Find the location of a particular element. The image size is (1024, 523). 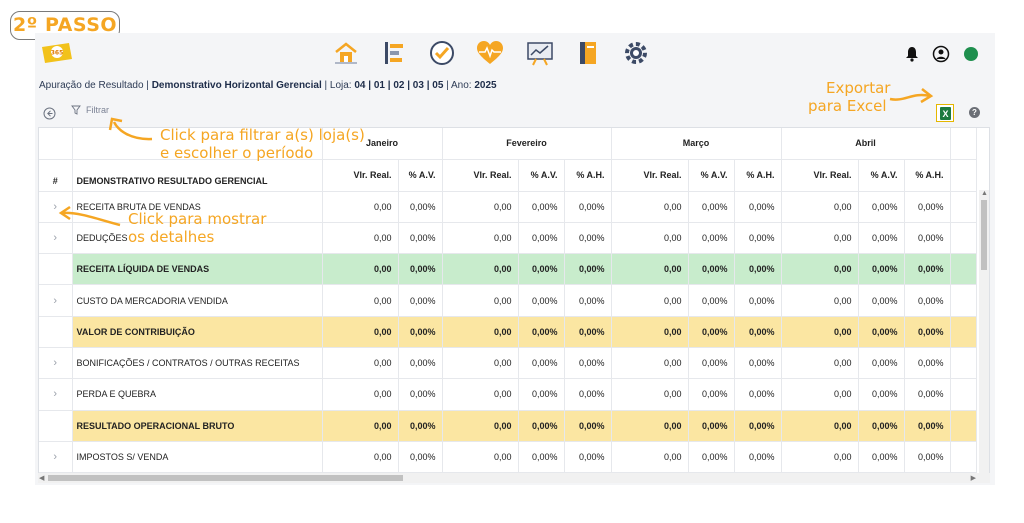

user-account-icon is located at coordinates (941, 54).